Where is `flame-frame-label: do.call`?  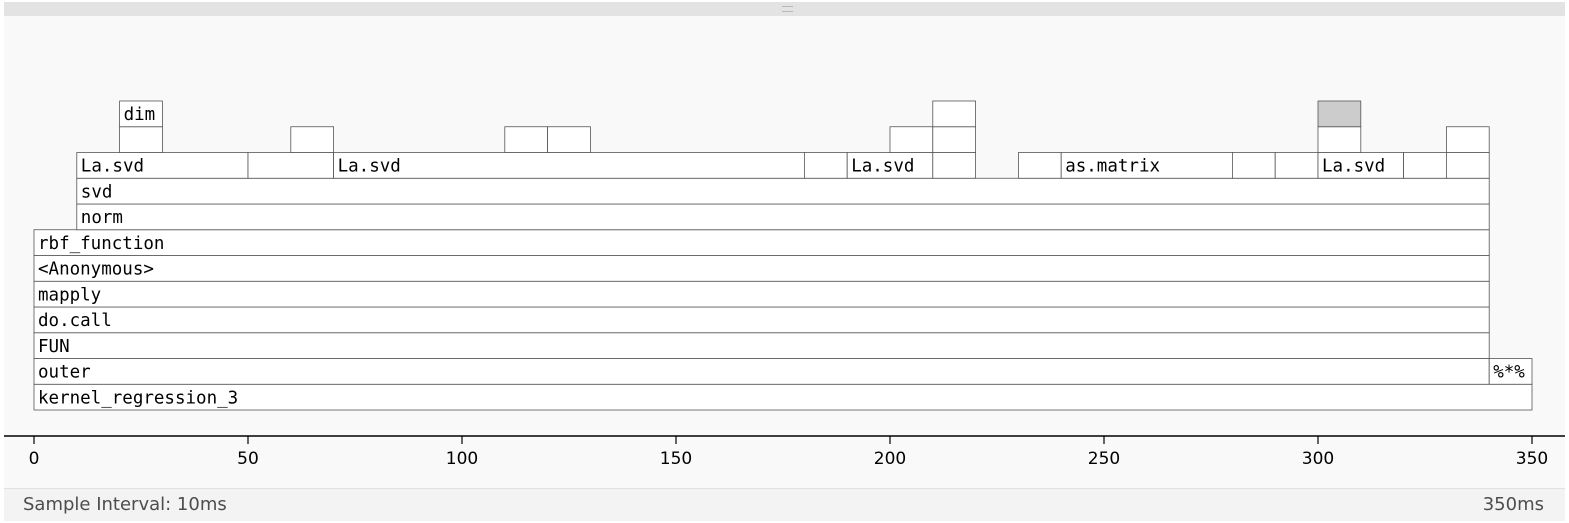 flame-frame-label: do.call is located at coordinates (75, 321).